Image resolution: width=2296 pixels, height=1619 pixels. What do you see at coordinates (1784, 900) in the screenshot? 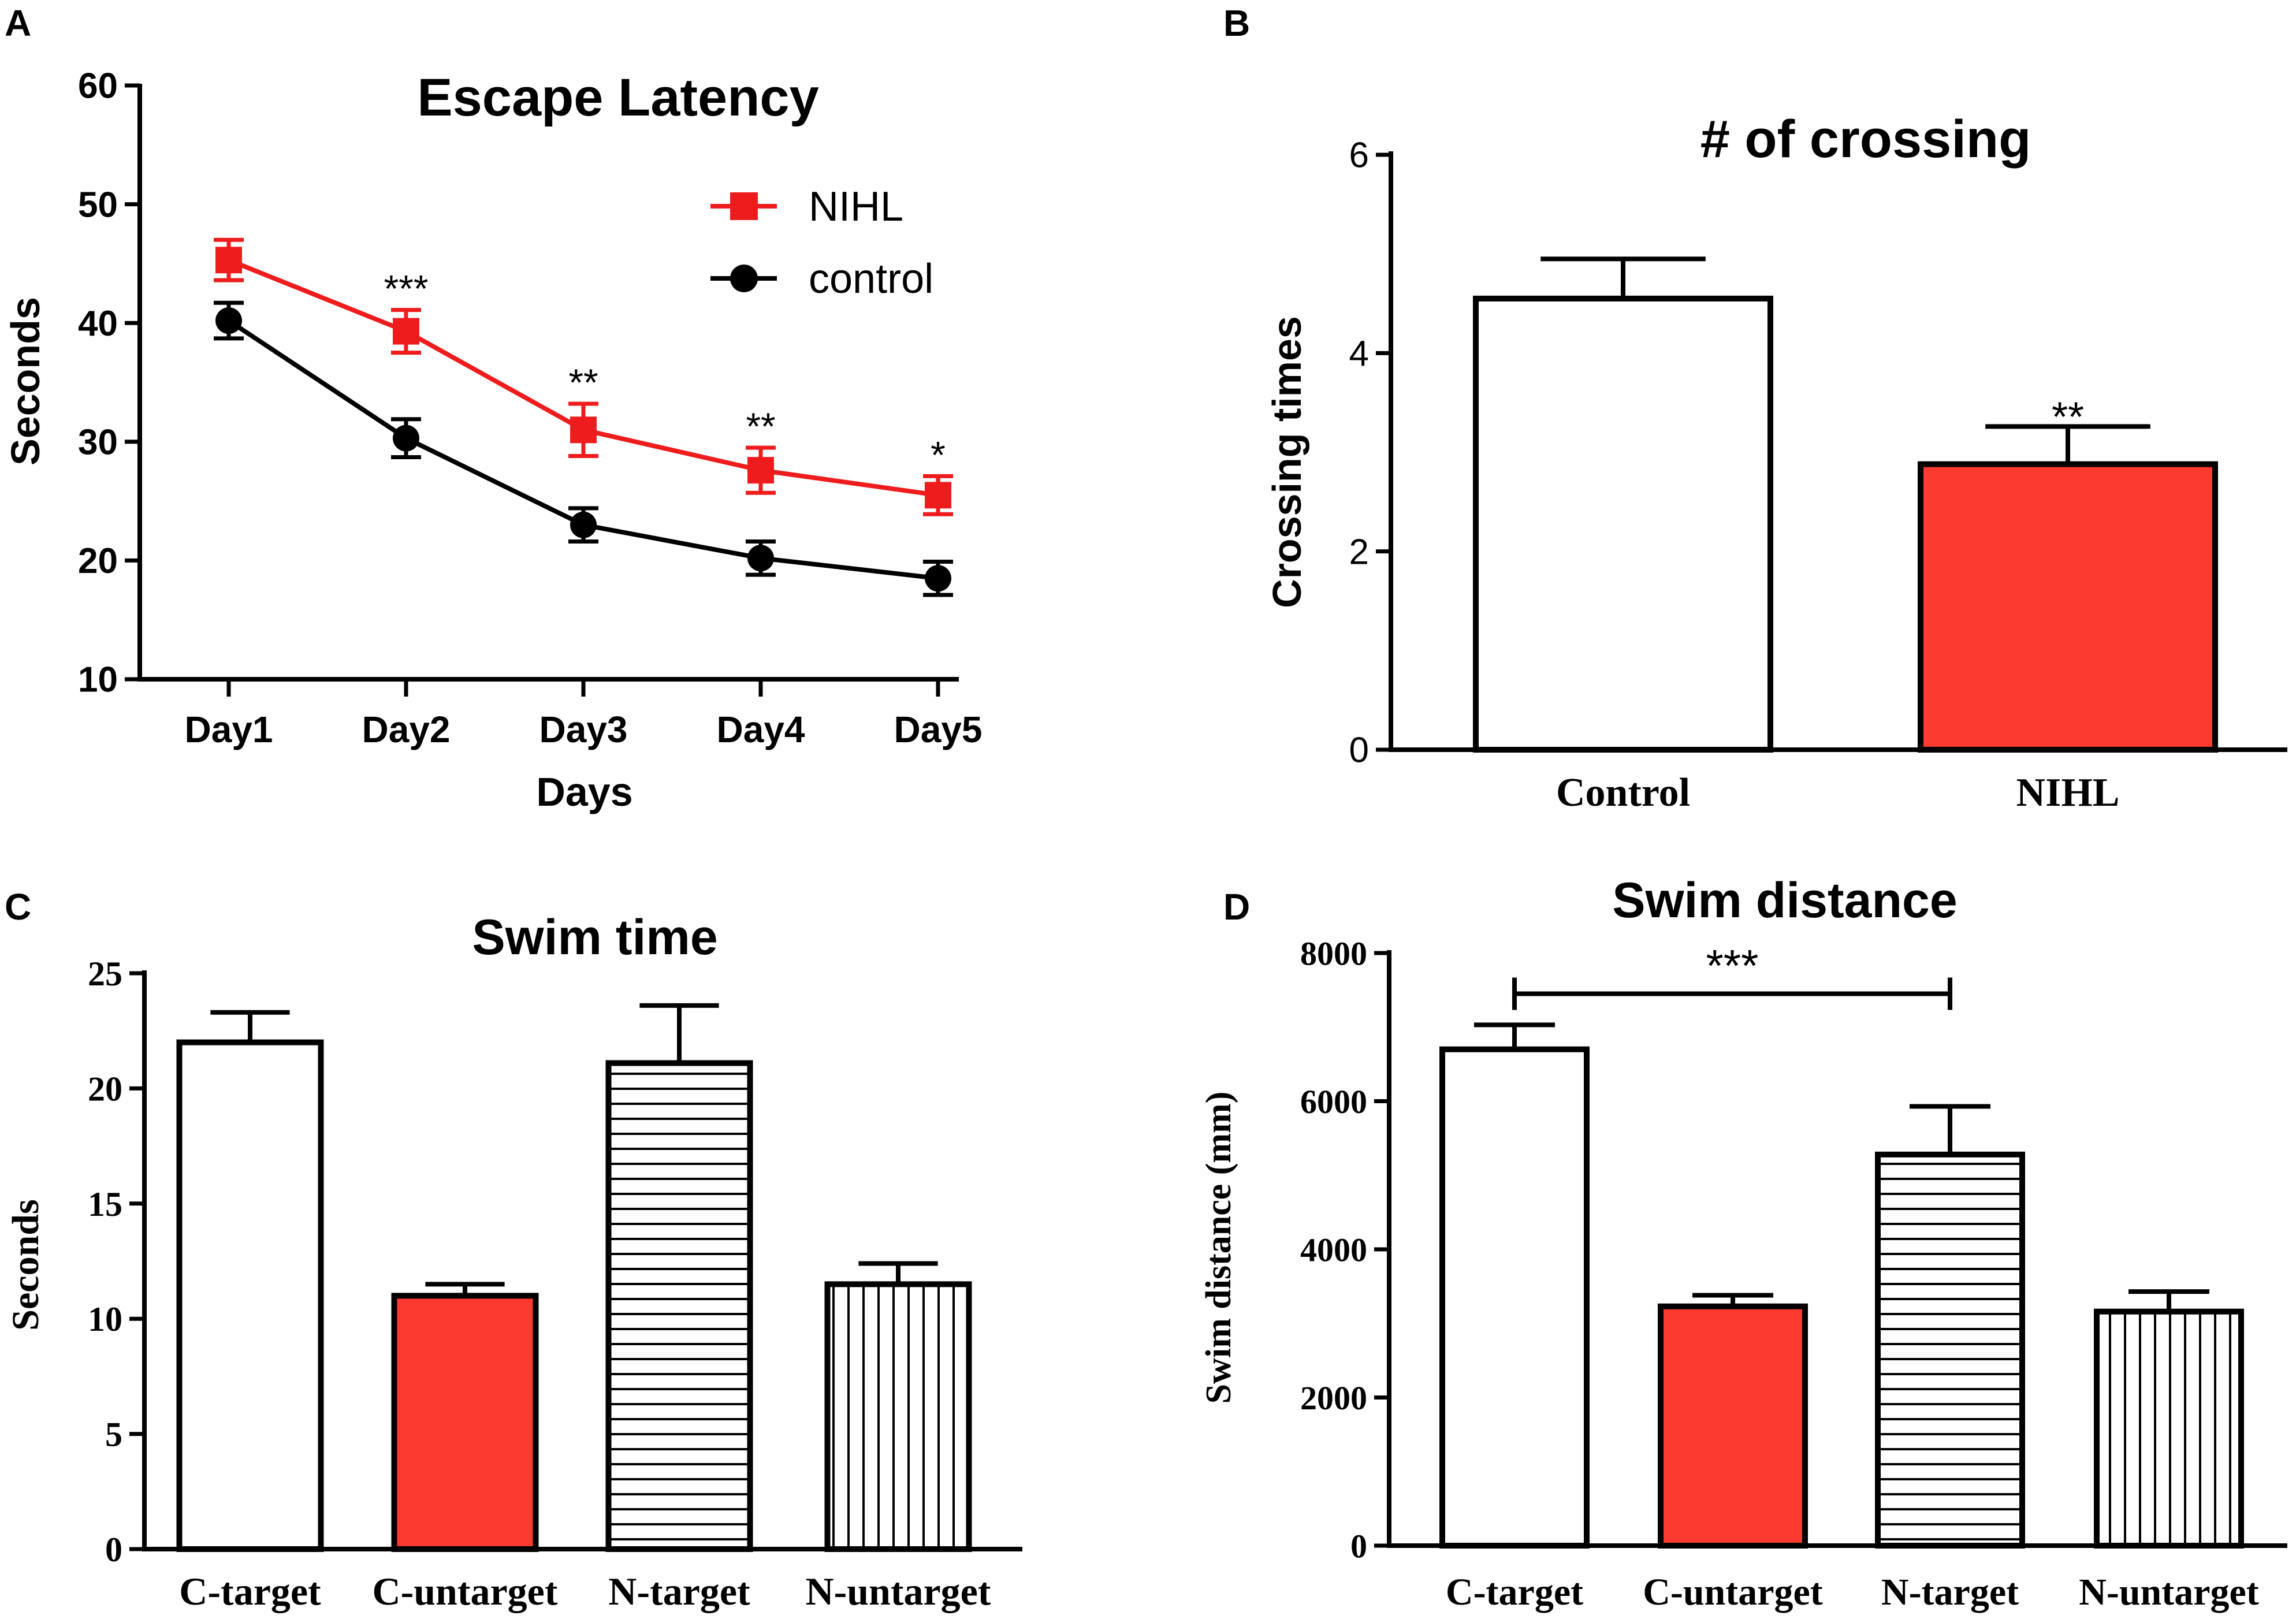
I see `panel-d-title: Swim distance` at bounding box center [1784, 900].